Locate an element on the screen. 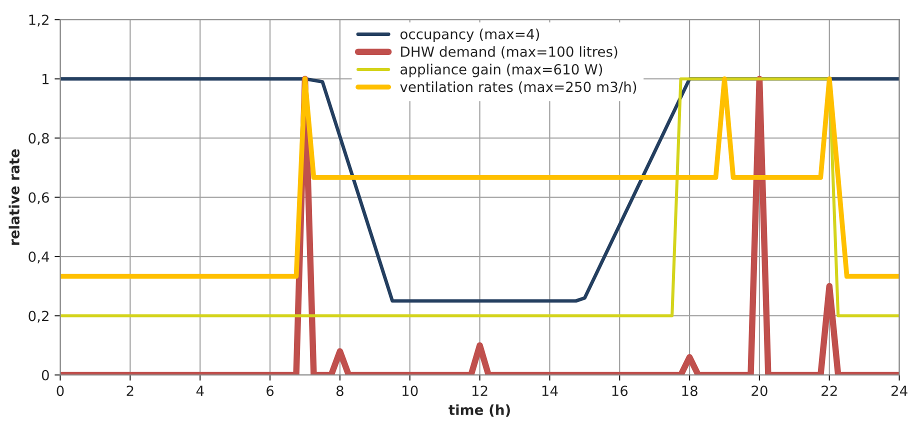  x-tick-label: 20 is located at coordinates (760, 391).